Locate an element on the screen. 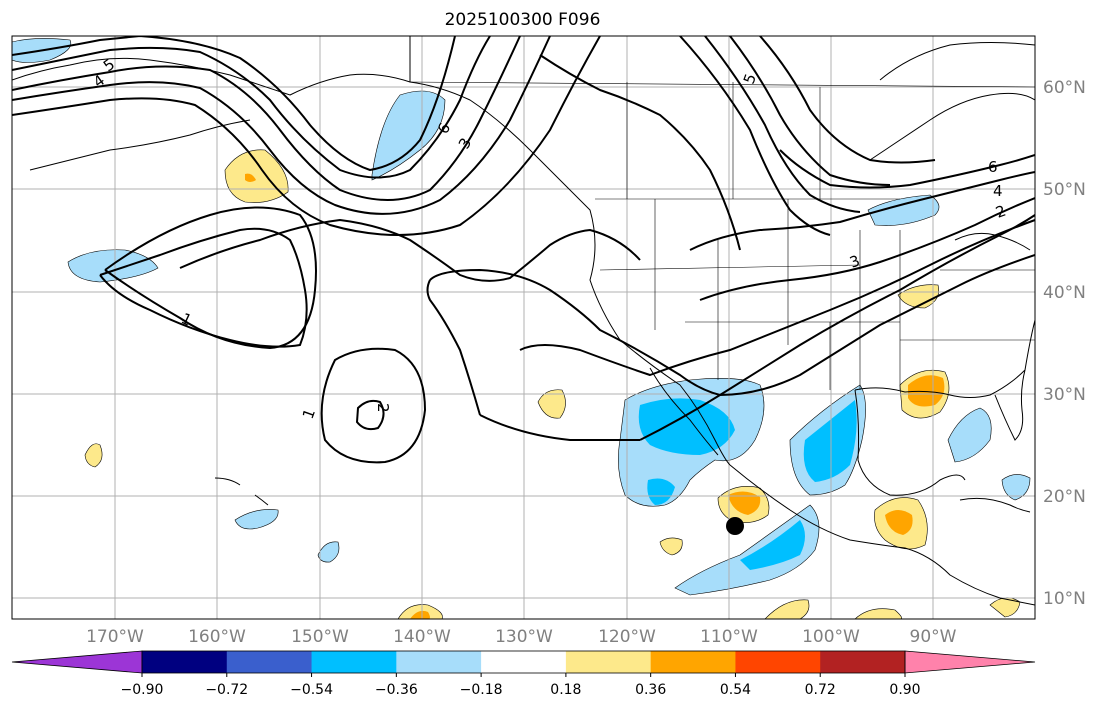 This screenshot has height=712, width=1105. colorbar-outline is located at coordinates (523, 662).